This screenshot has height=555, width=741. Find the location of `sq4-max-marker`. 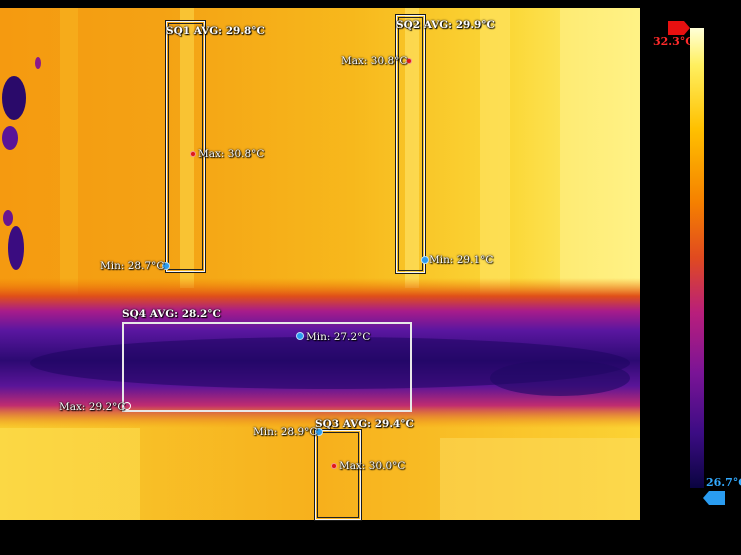

sq4-max-marker is located at coordinates (127, 406).